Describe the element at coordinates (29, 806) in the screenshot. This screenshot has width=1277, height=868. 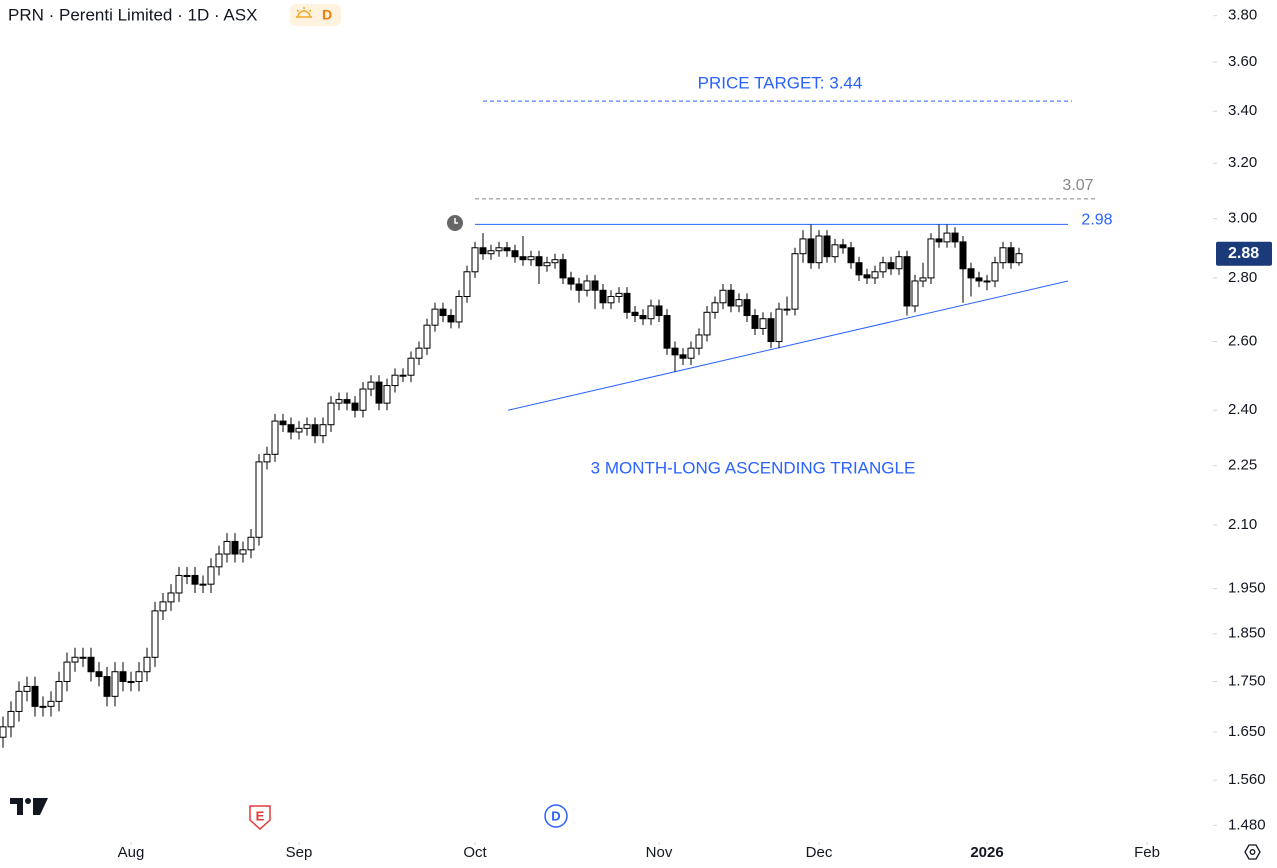
I see `tradingview-logo` at that location.